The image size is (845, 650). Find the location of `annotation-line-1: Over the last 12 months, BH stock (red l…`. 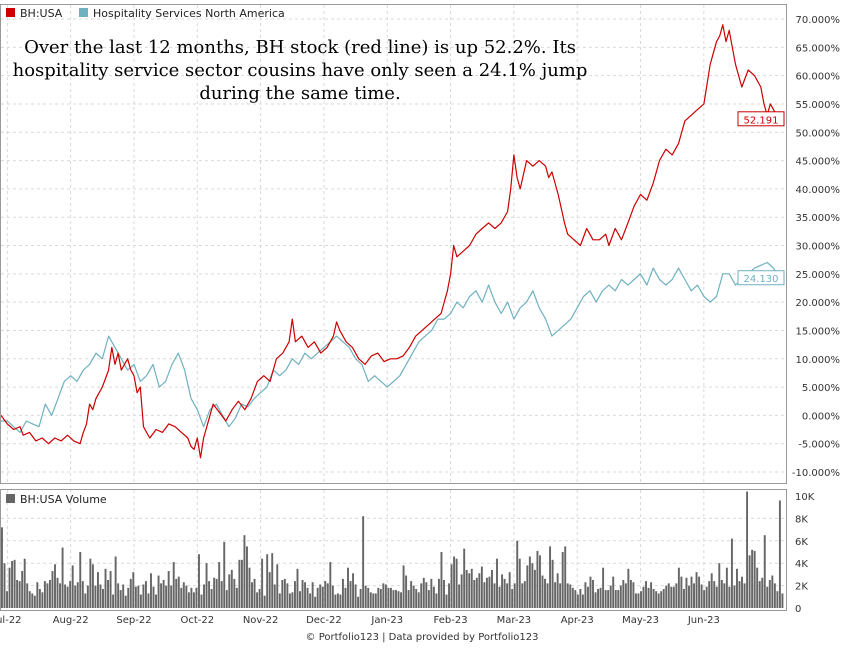

annotation-line-1: Over the last 12 months, BH stock (red l… is located at coordinates (300, 47).